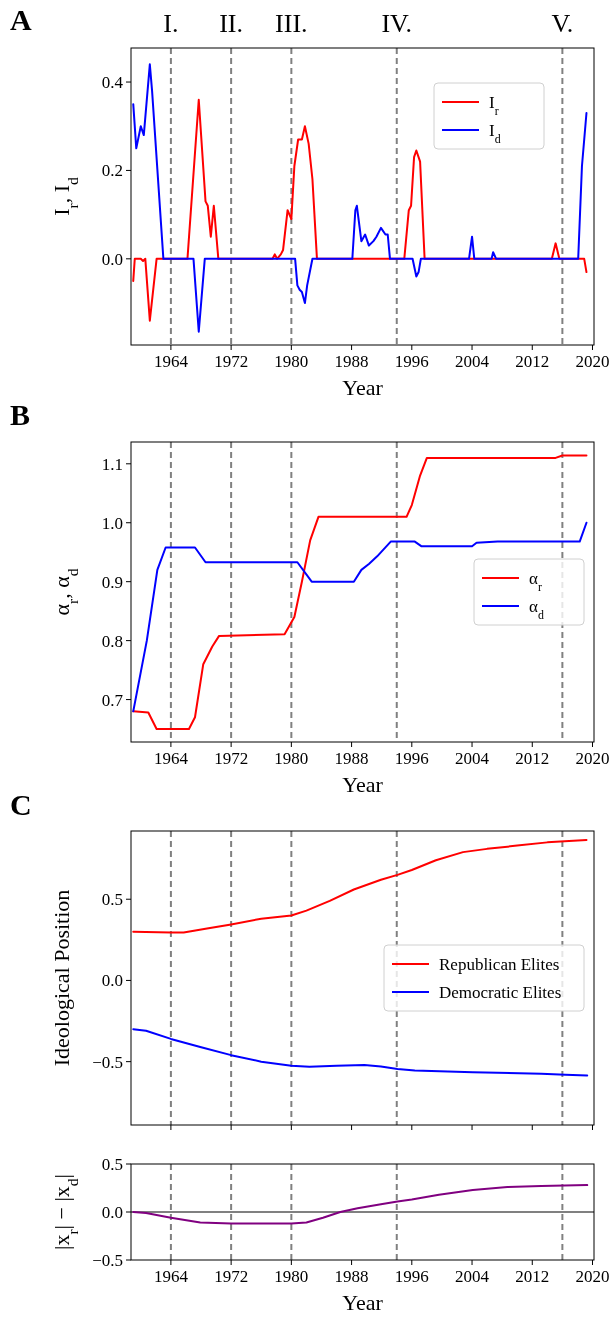 This screenshot has width=614, height=1324. What do you see at coordinates (21, 19) in the screenshot?
I see `chart-title: A` at bounding box center [21, 19].